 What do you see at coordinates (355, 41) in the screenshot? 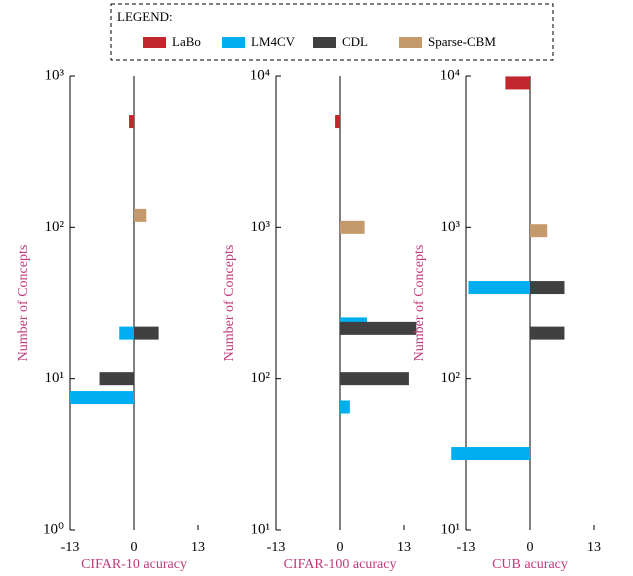
I see `legend-label: CDL` at bounding box center [355, 41].